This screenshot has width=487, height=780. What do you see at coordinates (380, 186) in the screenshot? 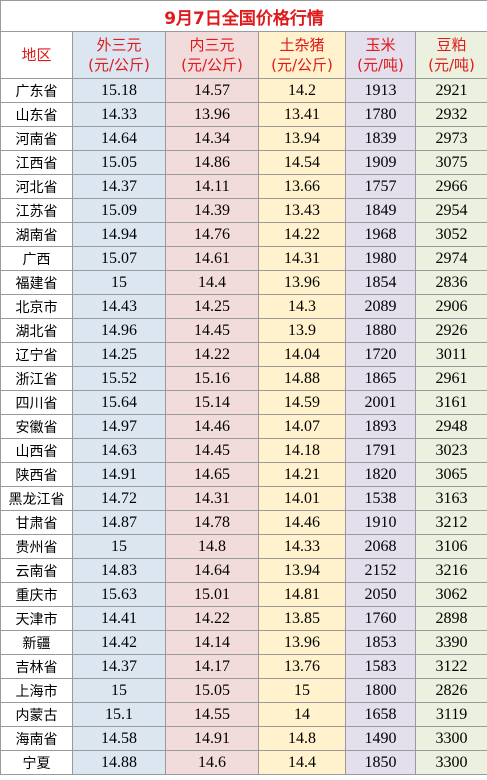
I see `price-cell: 1757` at bounding box center [380, 186].